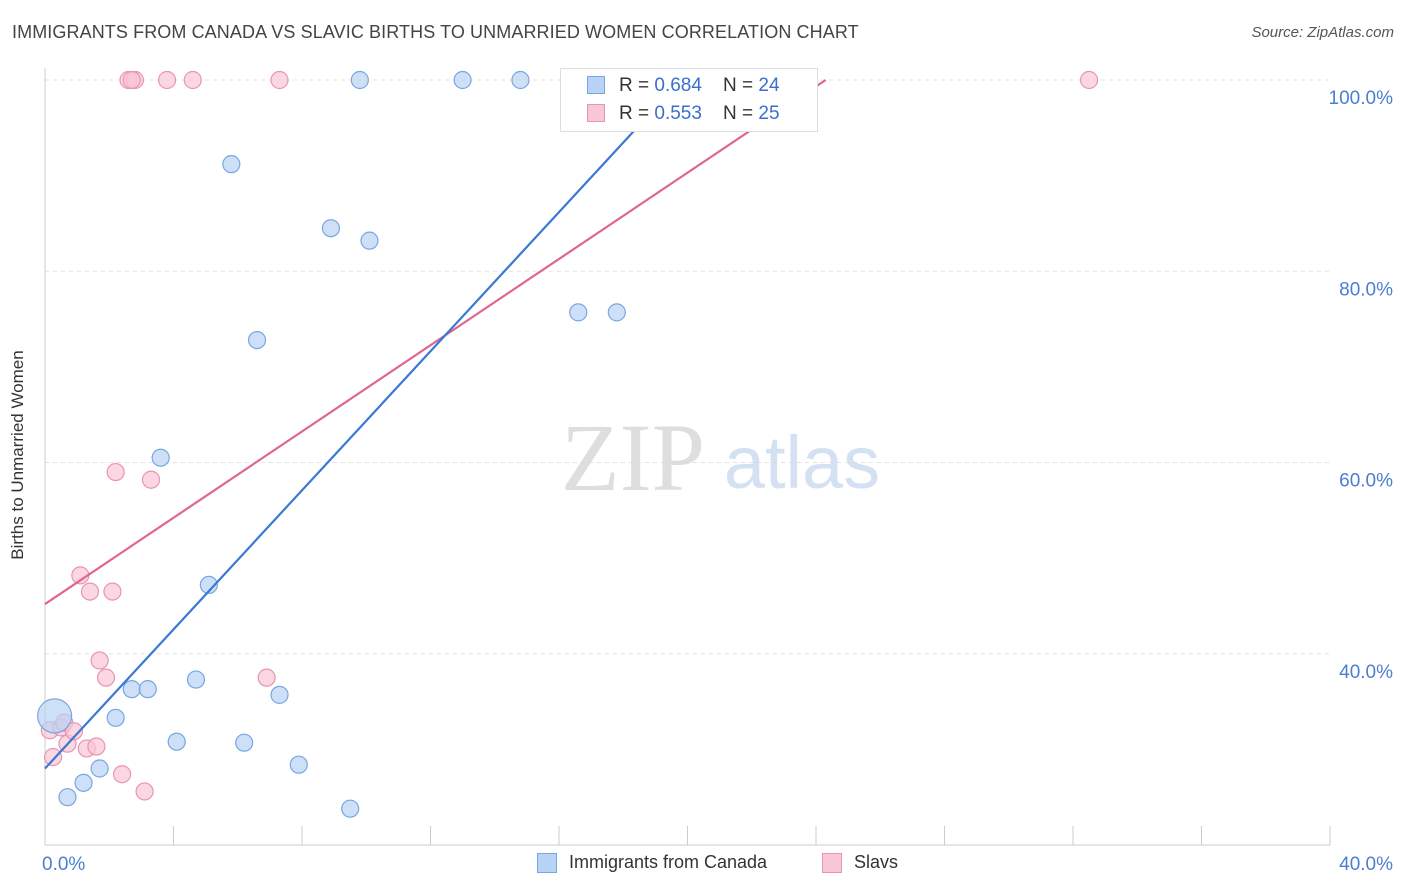 The image size is (1406, 892). Describe the element at coordinates (802, 462) in the screenshot. I see `watermark-atlas: atlas` at that location.